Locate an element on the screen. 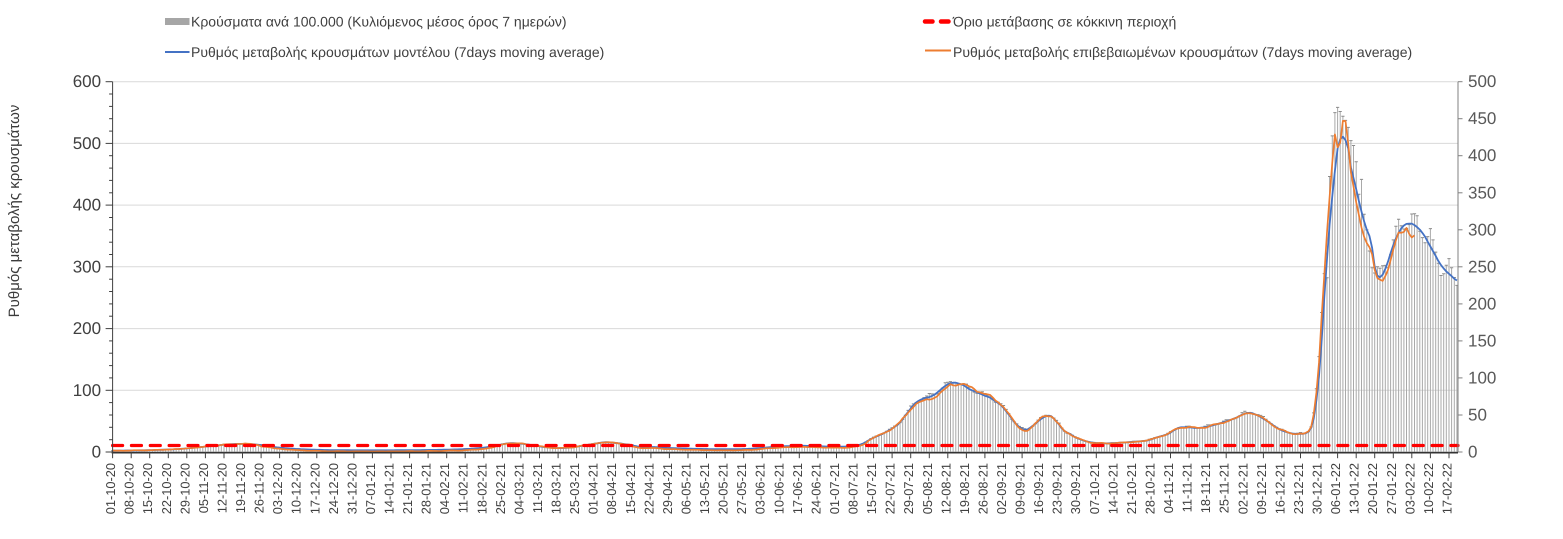  svg-text: 600 is located at coordinates (87, 81).